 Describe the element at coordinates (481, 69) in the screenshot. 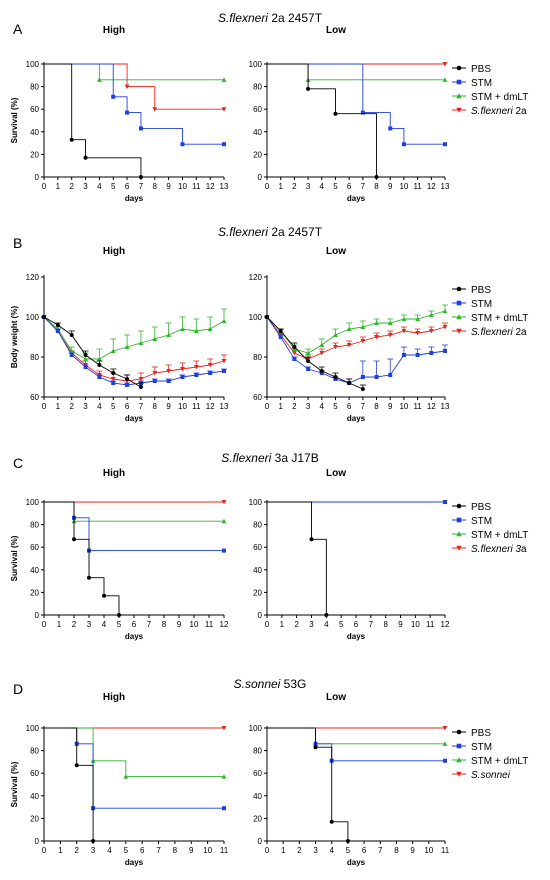

I see `legend-label: PBS` at that location.